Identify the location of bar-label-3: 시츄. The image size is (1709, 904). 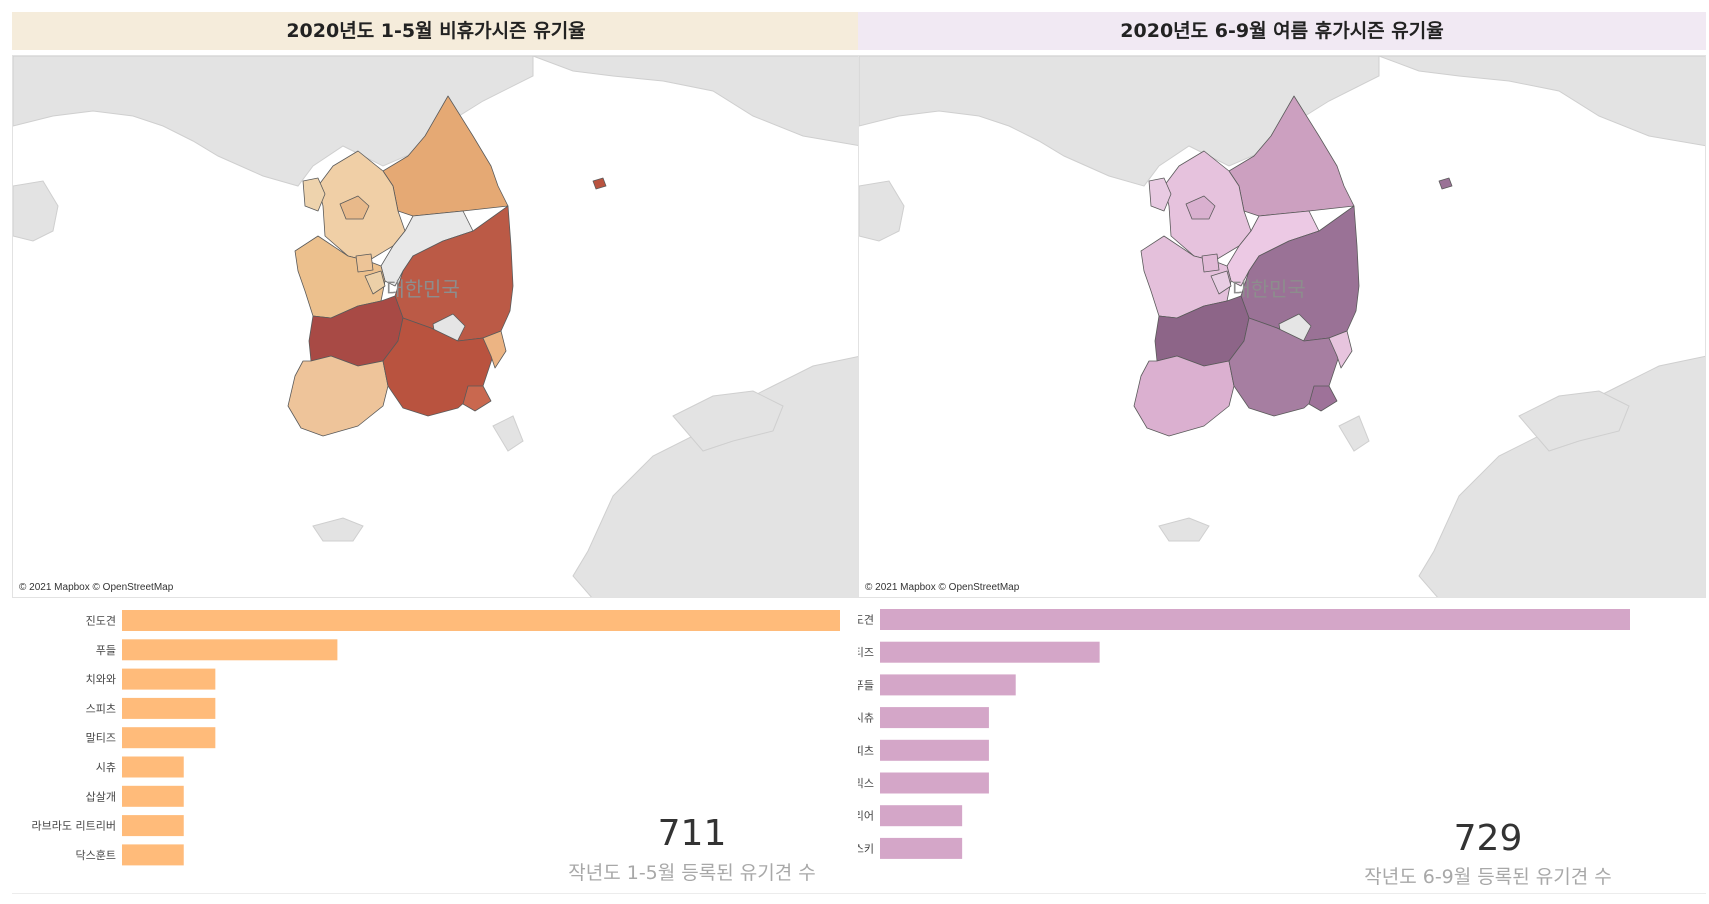
(866, 718).